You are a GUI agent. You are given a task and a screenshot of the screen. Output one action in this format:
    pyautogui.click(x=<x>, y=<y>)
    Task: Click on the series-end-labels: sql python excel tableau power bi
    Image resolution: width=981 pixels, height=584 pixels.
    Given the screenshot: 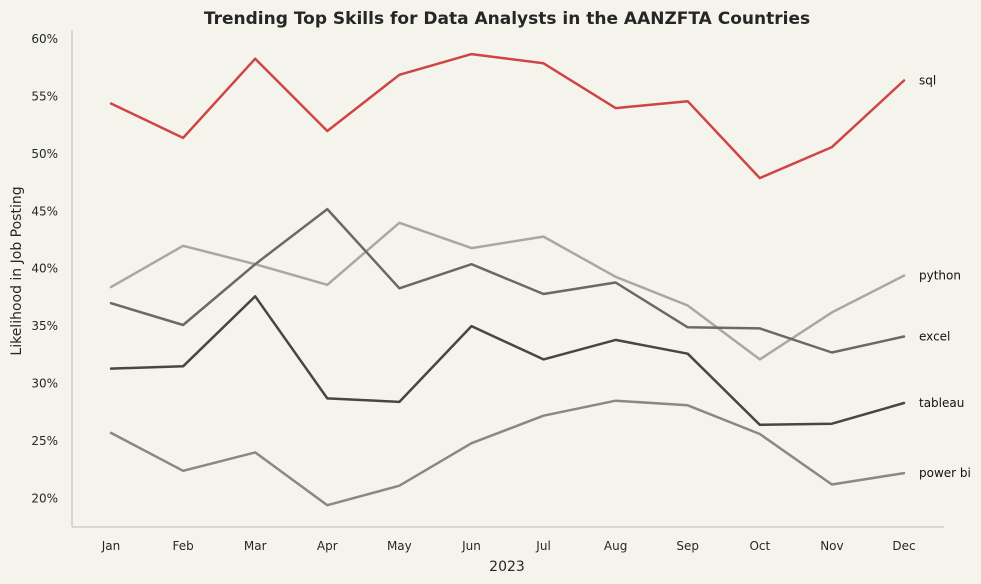 What is the action you would take?
    pyautogui.click(x=945, y=277)
    